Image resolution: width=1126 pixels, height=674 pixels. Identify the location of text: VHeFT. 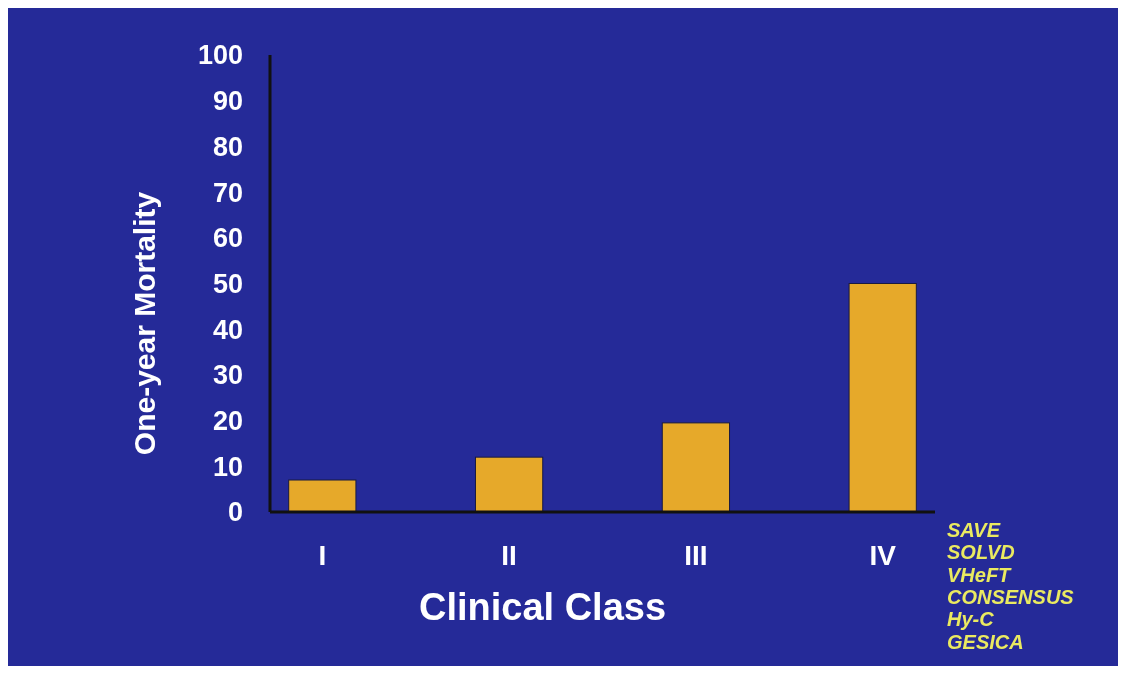
(980, 574).